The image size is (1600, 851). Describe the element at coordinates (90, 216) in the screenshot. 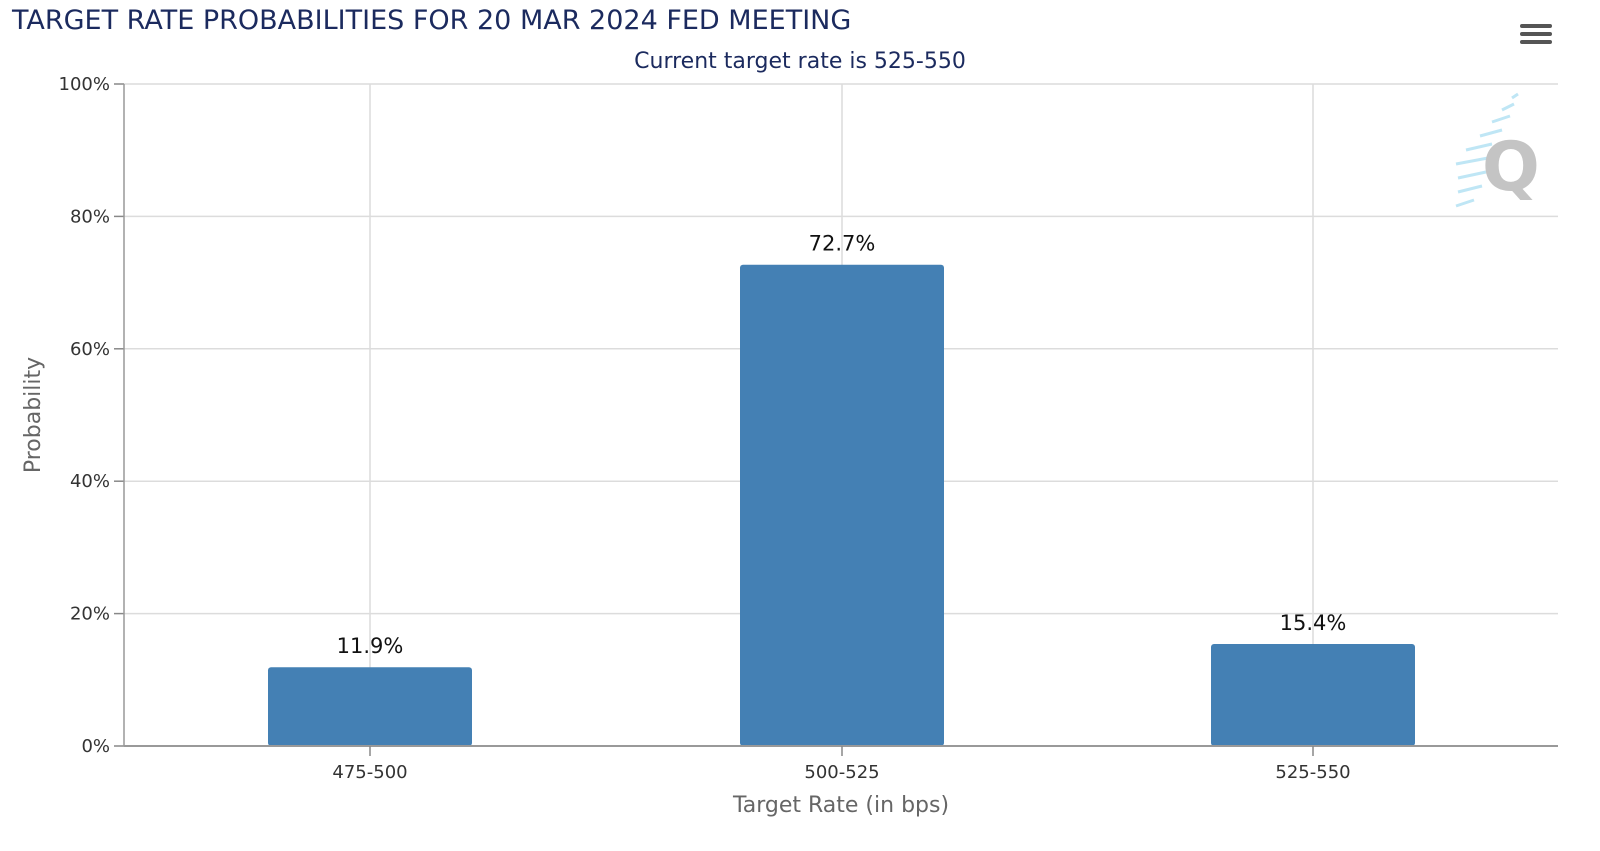

I see `y-tick-label: 80%` at that location.